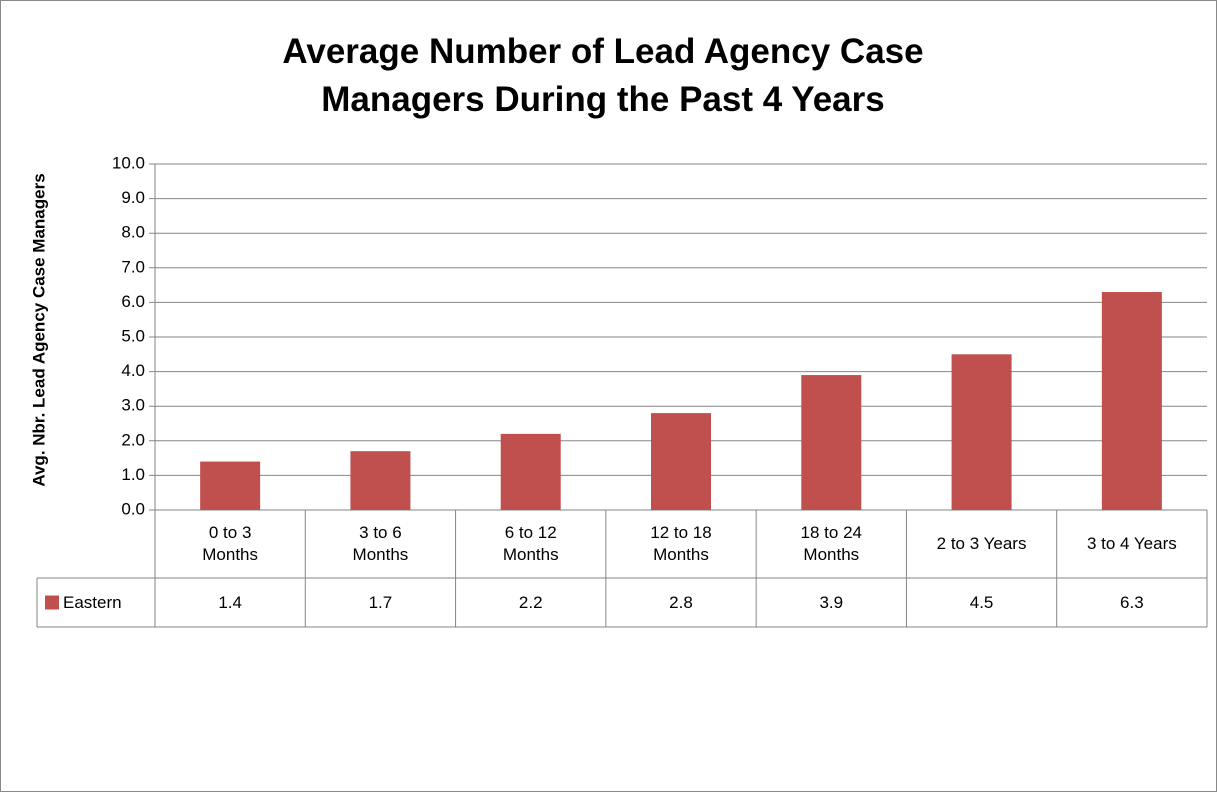 This screenshot has height=792, width=1217. Describe the element at coordinates (133, 301) in the screenshot. I see `y-tick-label: 6.0` at that location.